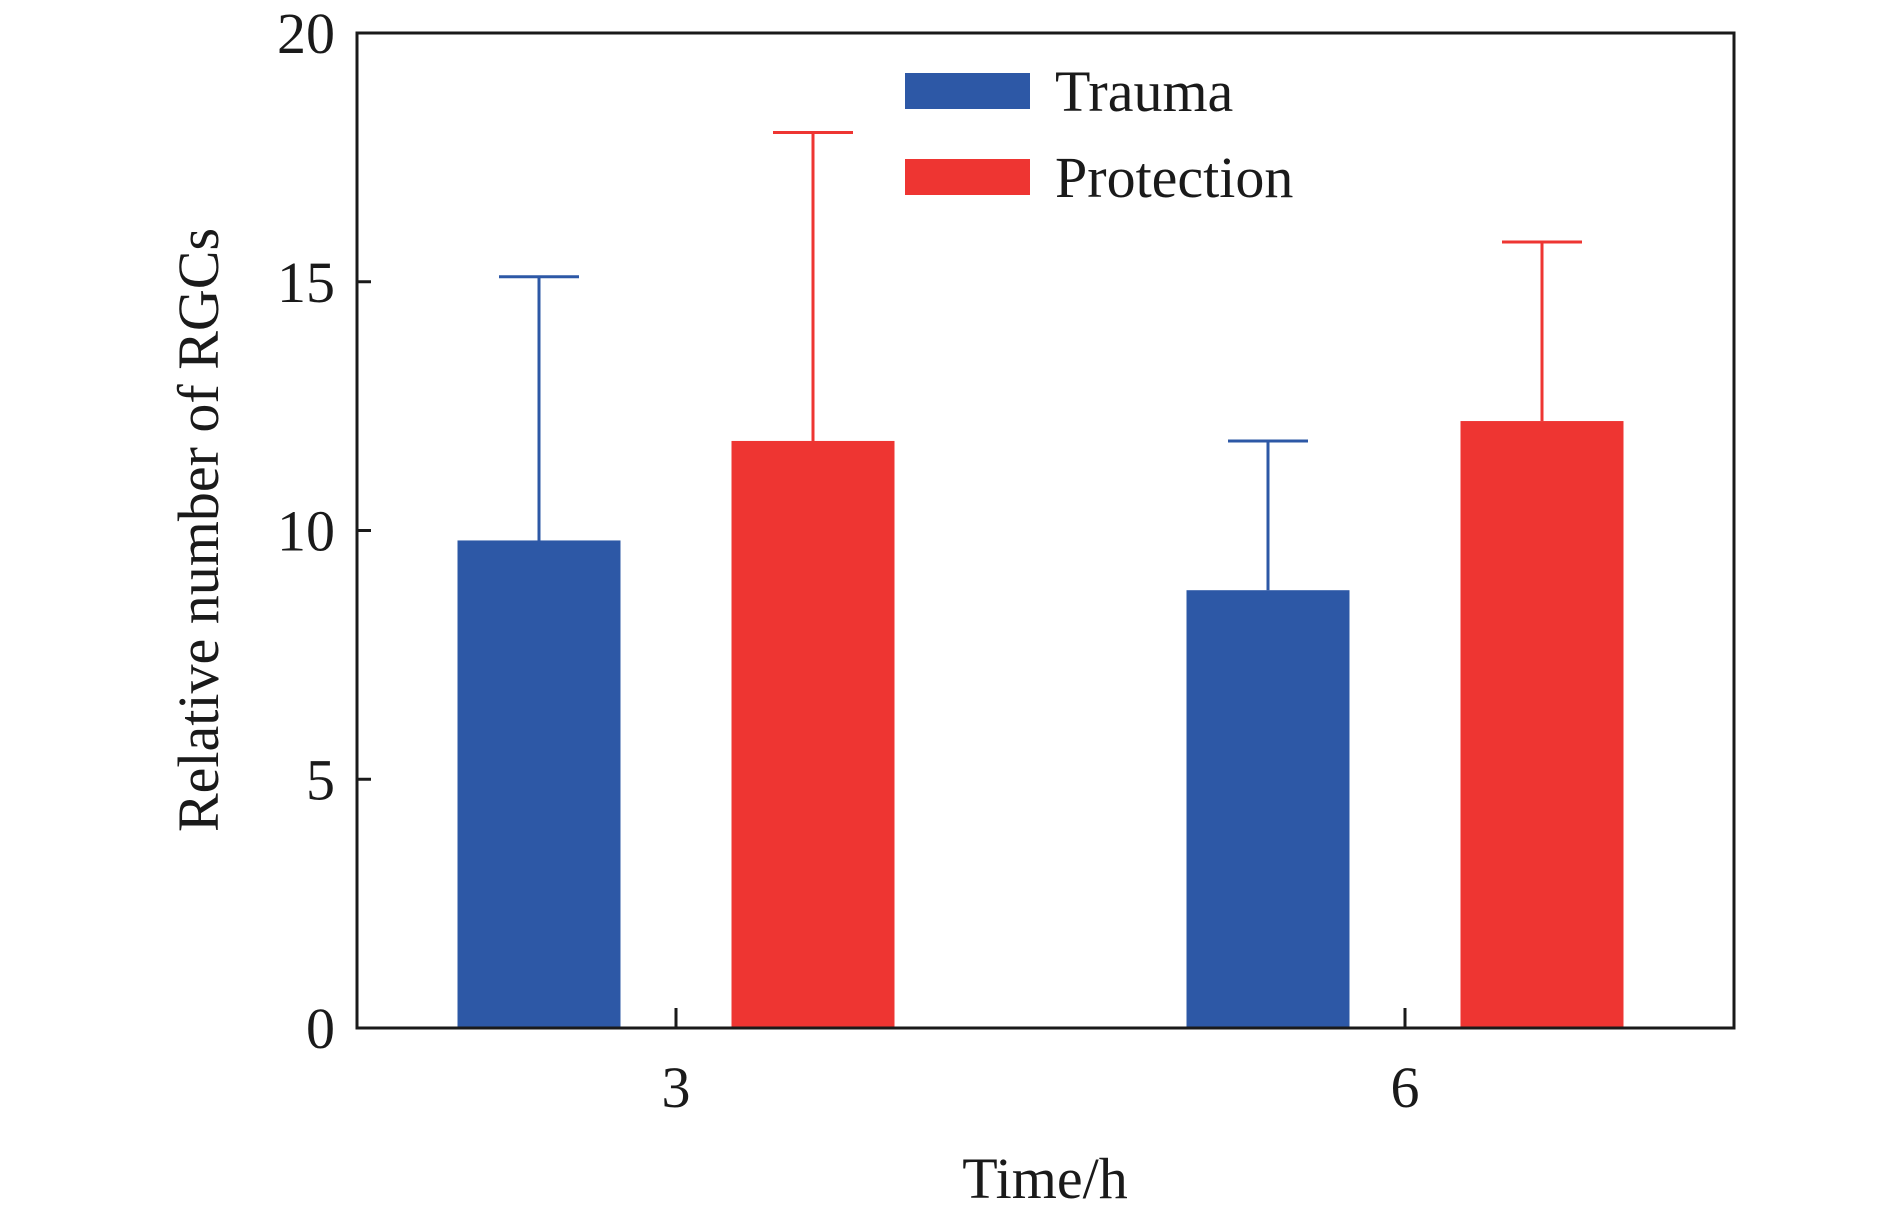  Describe the element at coordinates (306, 282) in the screenshot. I see `y-tick-label: 15` at that location.